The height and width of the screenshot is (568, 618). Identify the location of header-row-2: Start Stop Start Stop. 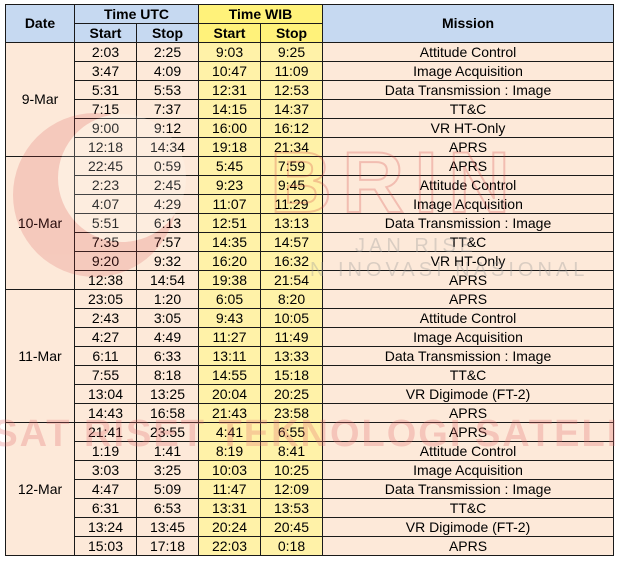
(310, 33).